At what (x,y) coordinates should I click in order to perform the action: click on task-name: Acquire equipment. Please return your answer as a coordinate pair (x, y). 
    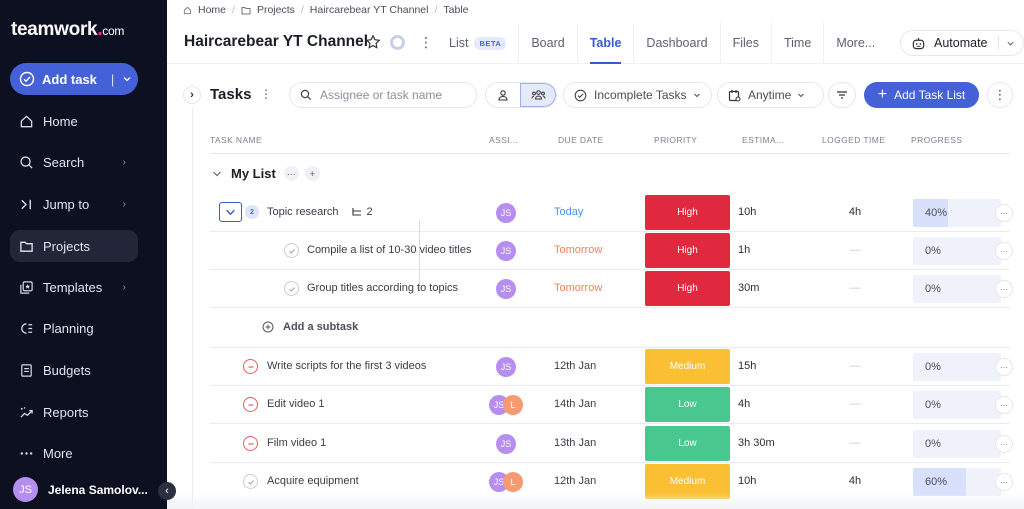
    Looking at the image, I should click on (313, 481).